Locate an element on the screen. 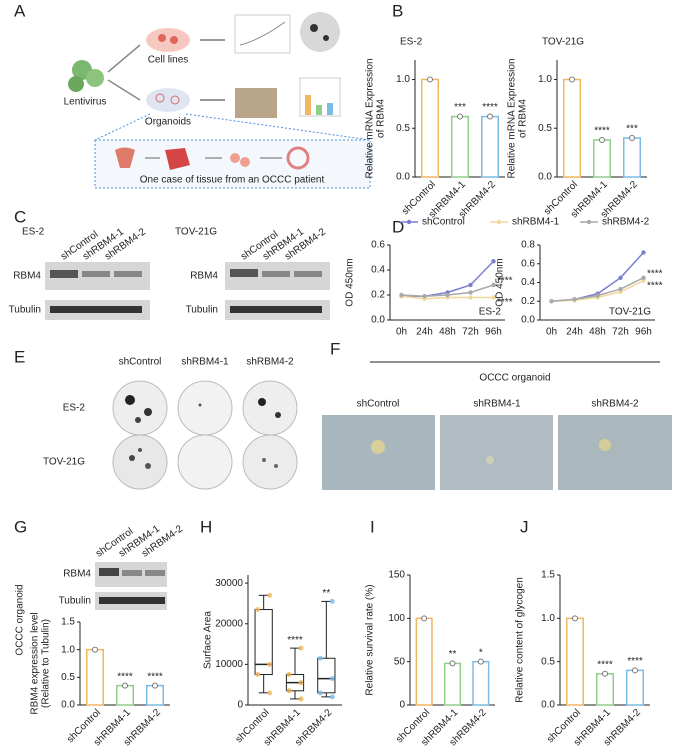 The image size is (696, 751). chart-title: TOV-21G is located at coordinates (563, 42).